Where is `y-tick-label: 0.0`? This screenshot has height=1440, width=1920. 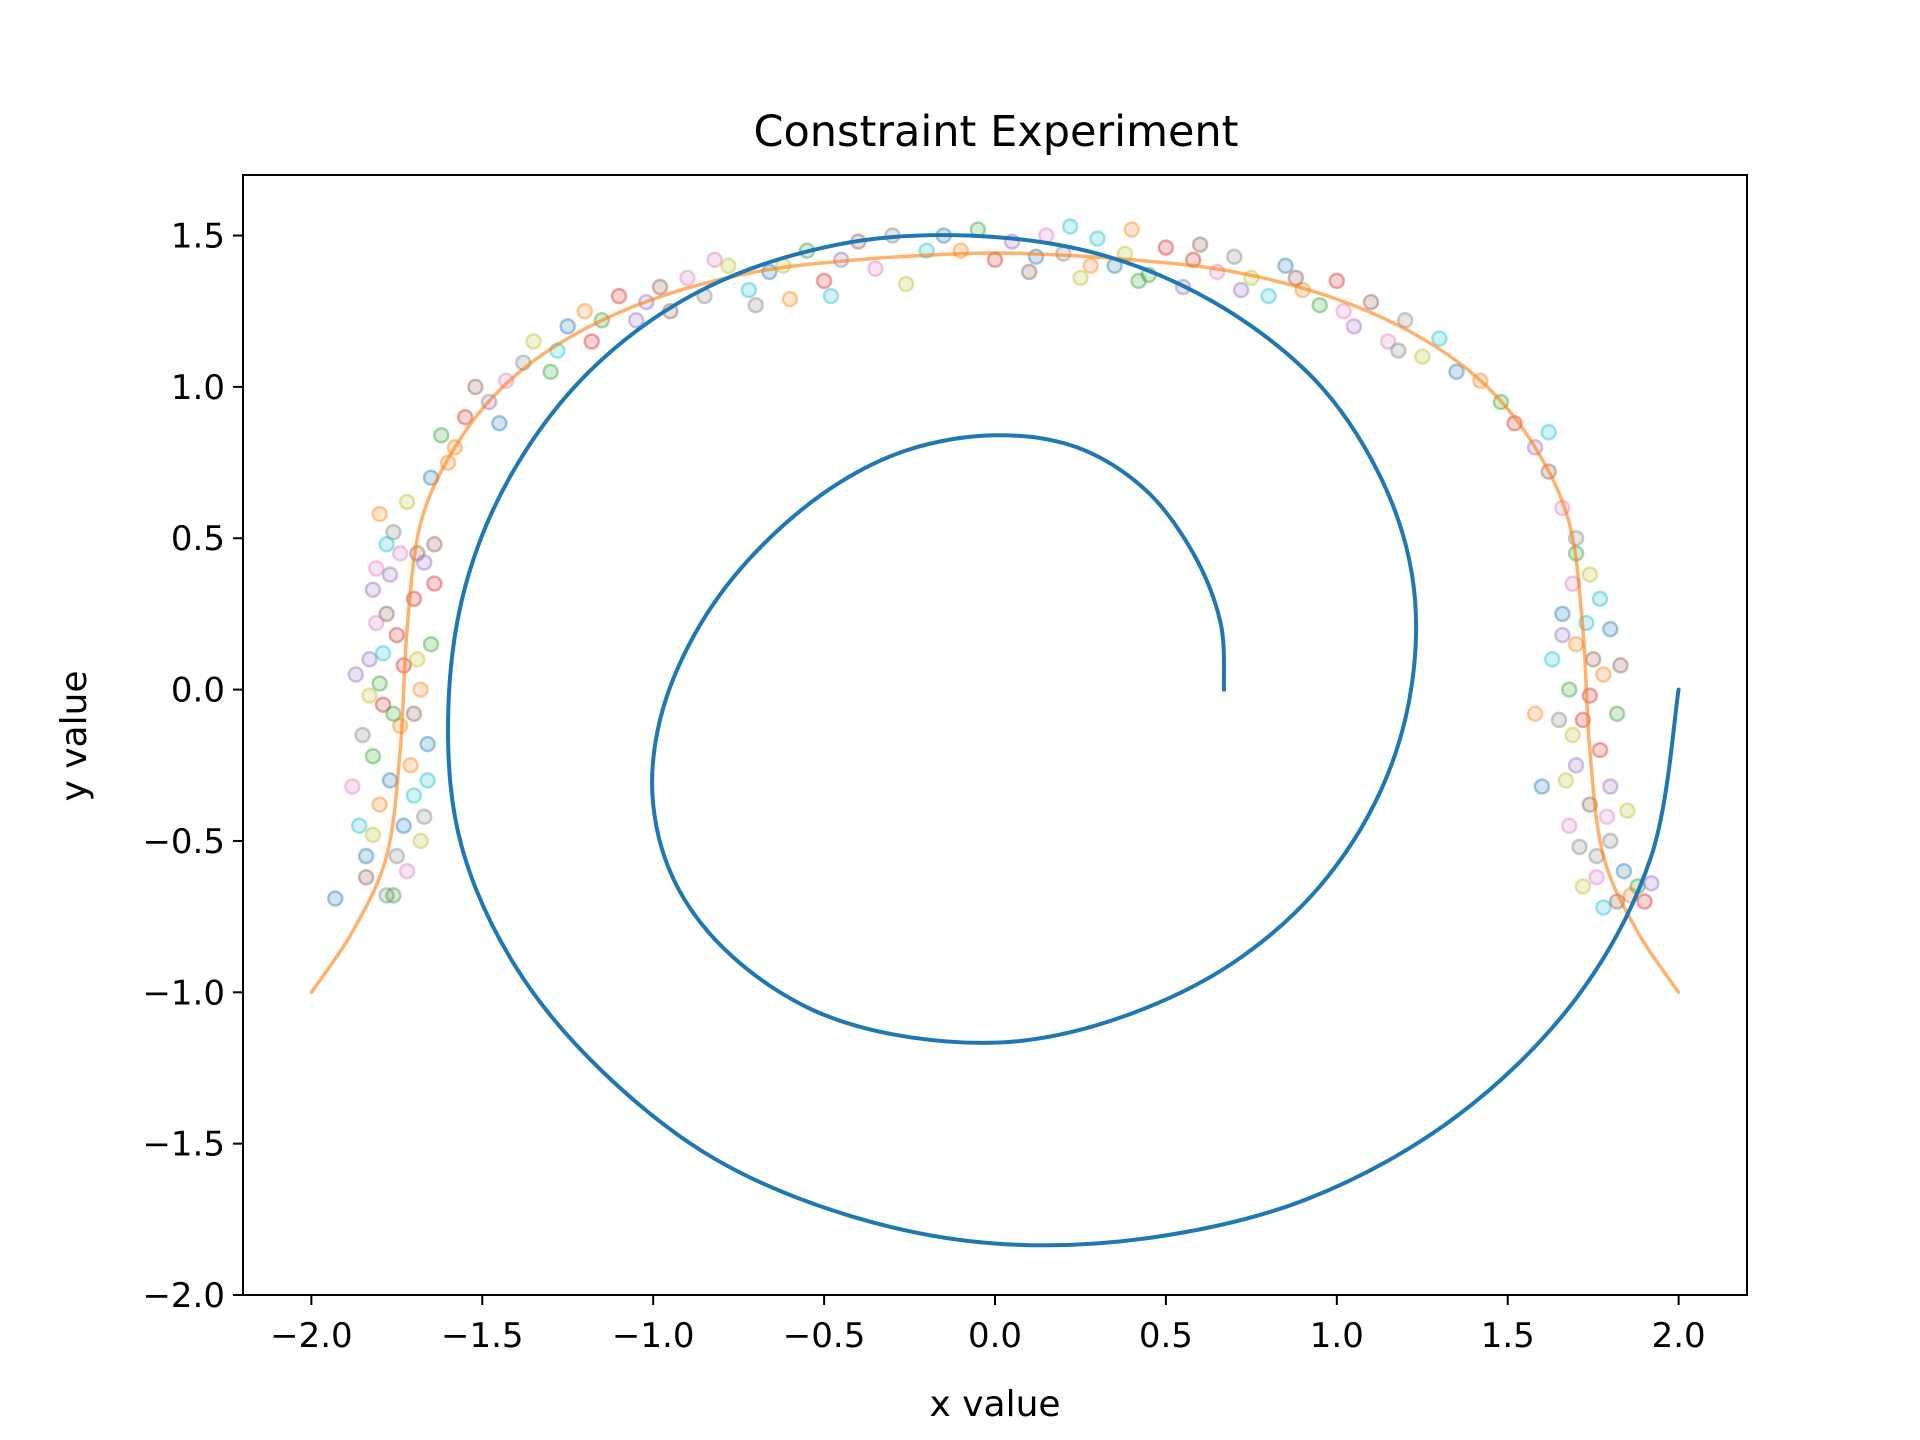 y-tick-label: 0.0 is located at coordinates (198, 691).